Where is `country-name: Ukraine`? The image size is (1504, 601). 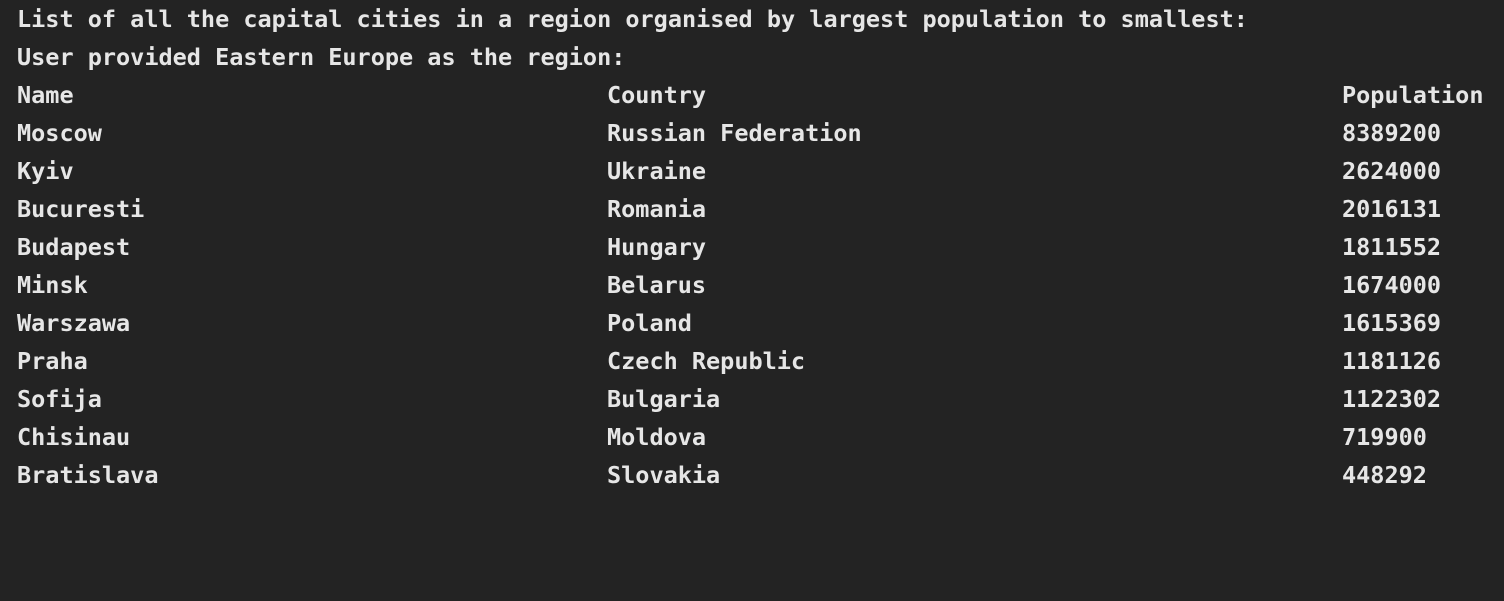
country-name: Ukraine is located at coordinates (657, 171).